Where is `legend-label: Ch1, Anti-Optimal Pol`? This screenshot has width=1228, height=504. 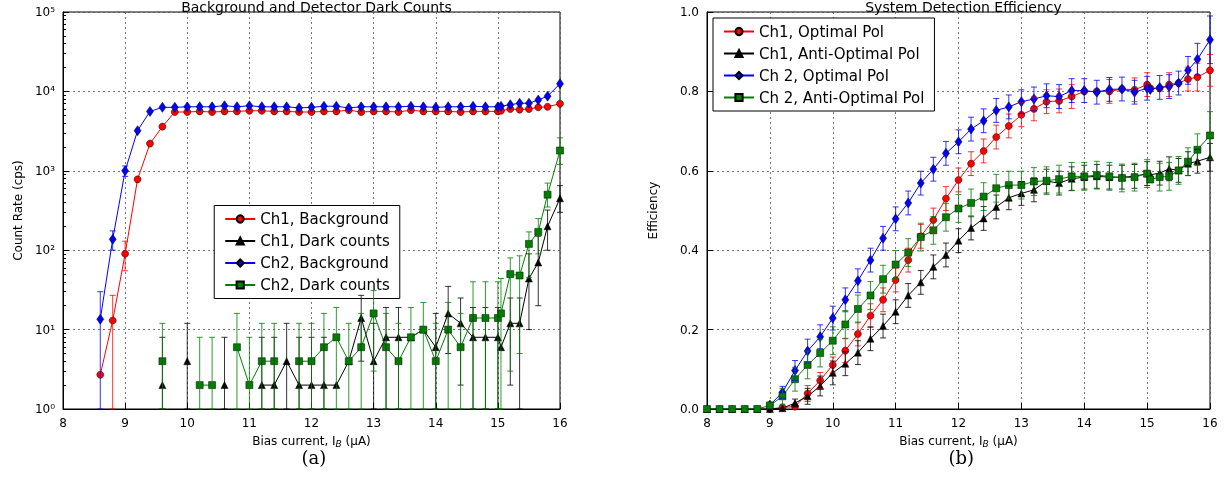
legend-label: Ch1, Anti-Optimal Pol is located at coordinates (839, 53).